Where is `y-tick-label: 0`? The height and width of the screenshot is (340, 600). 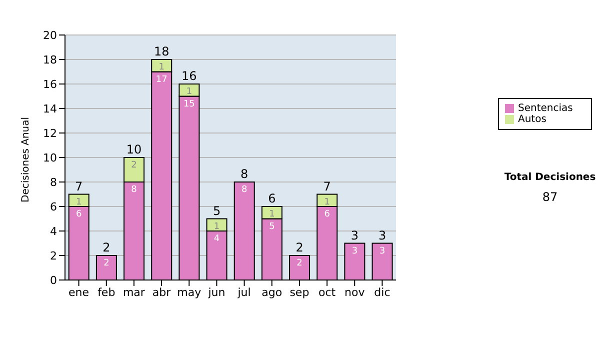
y-tick-label: 0 is located at coordinates (53, 280).